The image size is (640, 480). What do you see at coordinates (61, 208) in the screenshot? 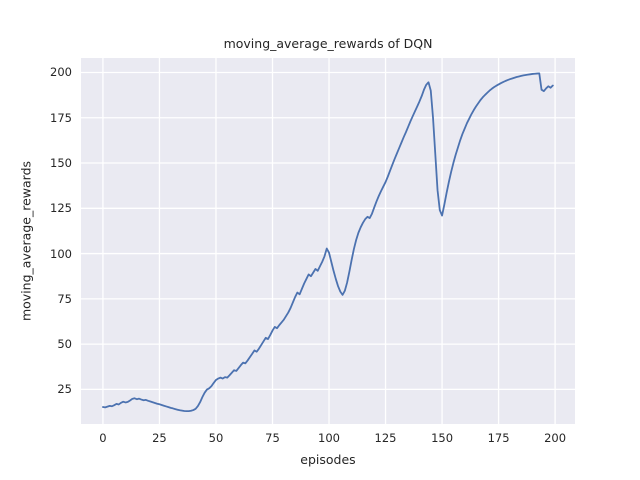
I see `y-tick-label: 125` at bounding box center [61, 208].